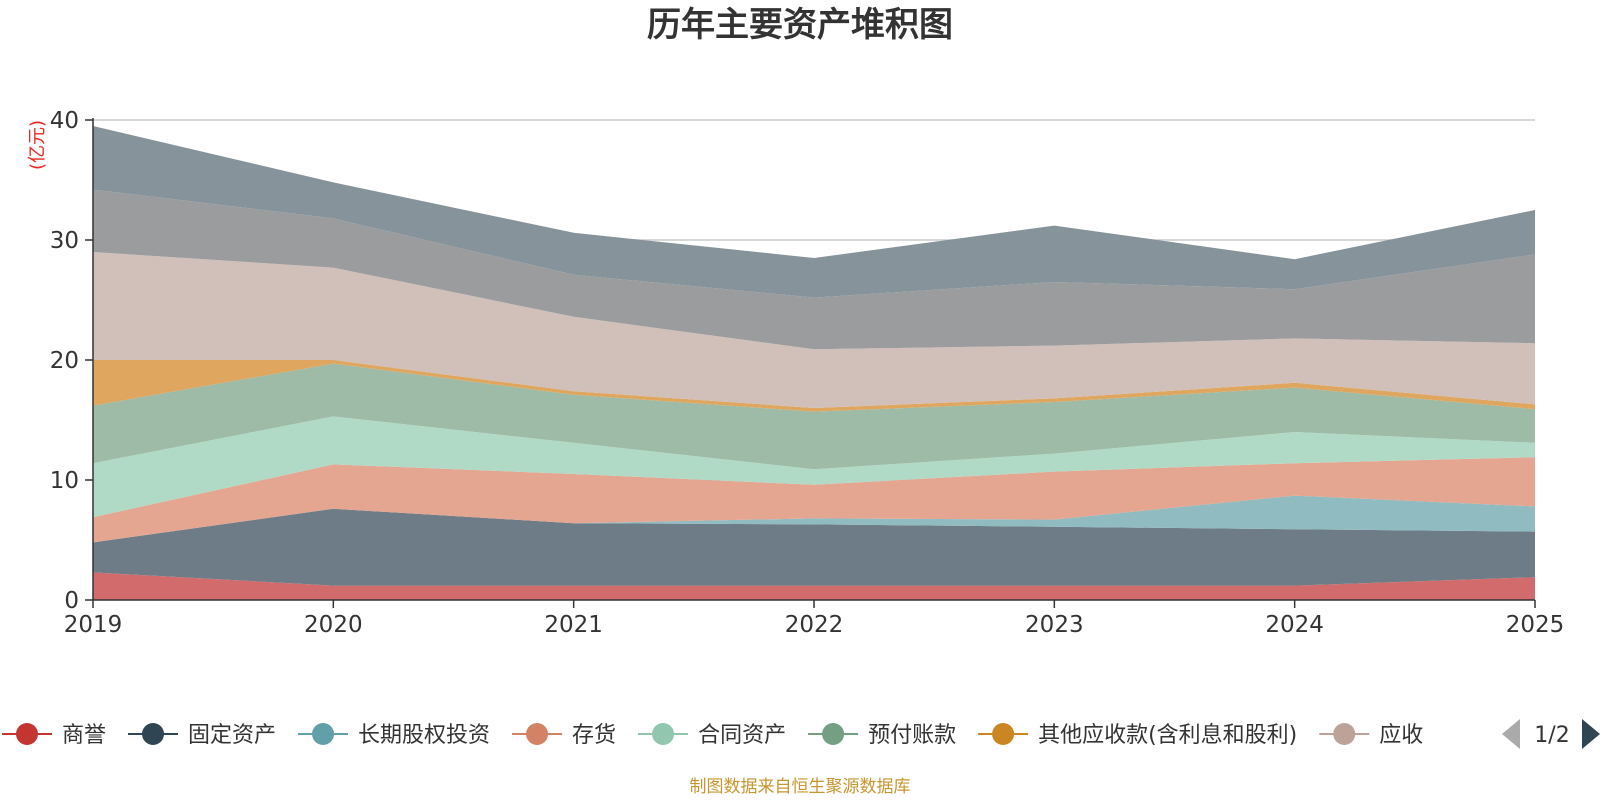 The height and width of the screenshot is (800, 1600). What do you see at coordinates (93, 625) in the screenshot?
I see `x-tick-label: 2019` at bounding box center [93, 625].